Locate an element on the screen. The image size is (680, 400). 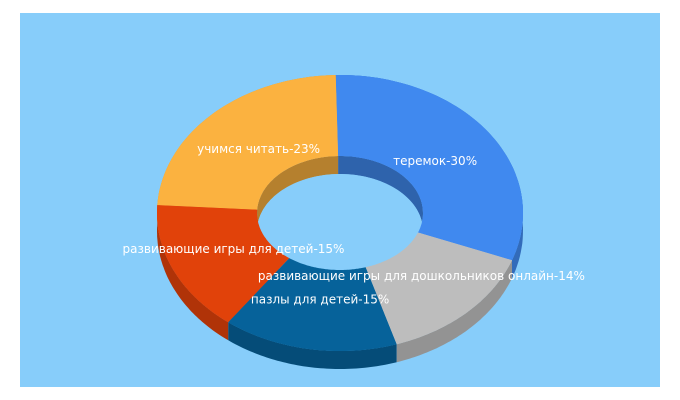
slice-label-0: теремок-30% is located at coordinates (435, 161).